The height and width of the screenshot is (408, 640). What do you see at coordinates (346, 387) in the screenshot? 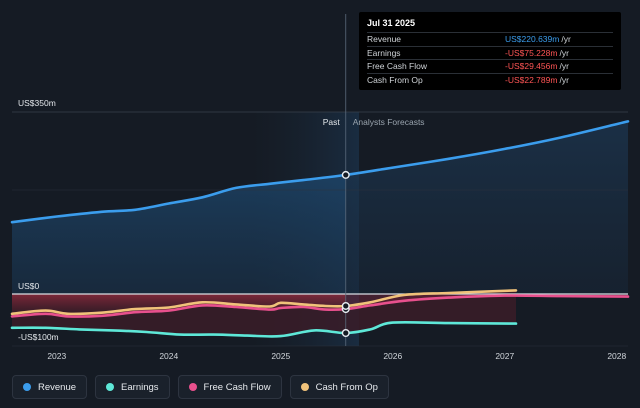
I see `legend-label: Cash From Op` at bounding box center [346, 387].